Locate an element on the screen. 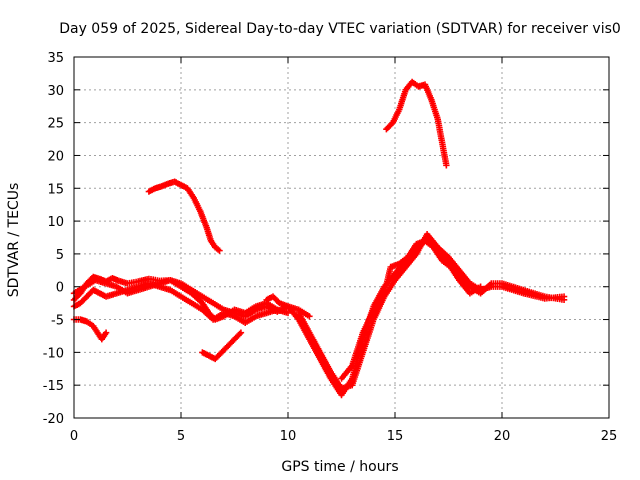 This screenshot has width=640, height=480. y-tick-label: 25 is located at coordinates (55, 124).